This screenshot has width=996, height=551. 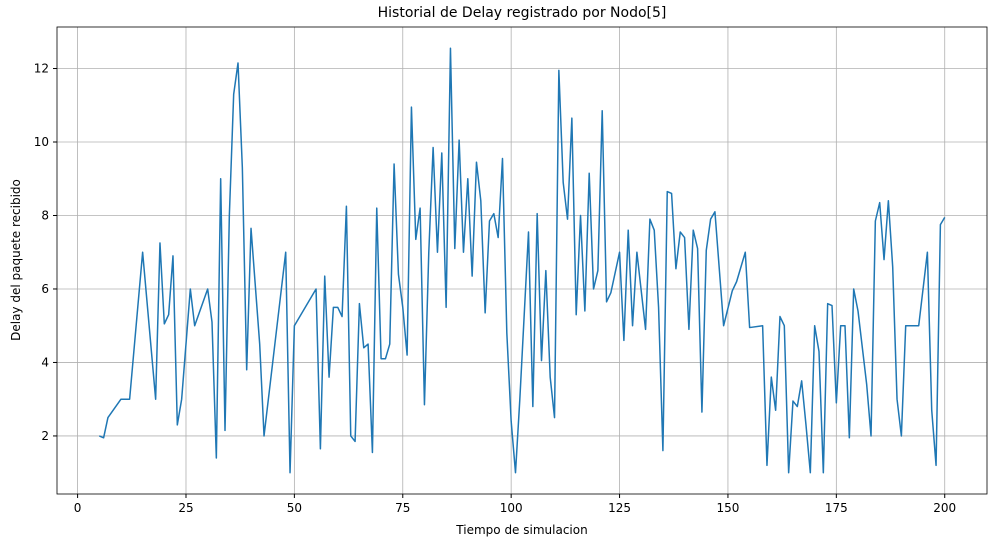 I want to click on y-tick-label: 6, so click(x=45, y=289).